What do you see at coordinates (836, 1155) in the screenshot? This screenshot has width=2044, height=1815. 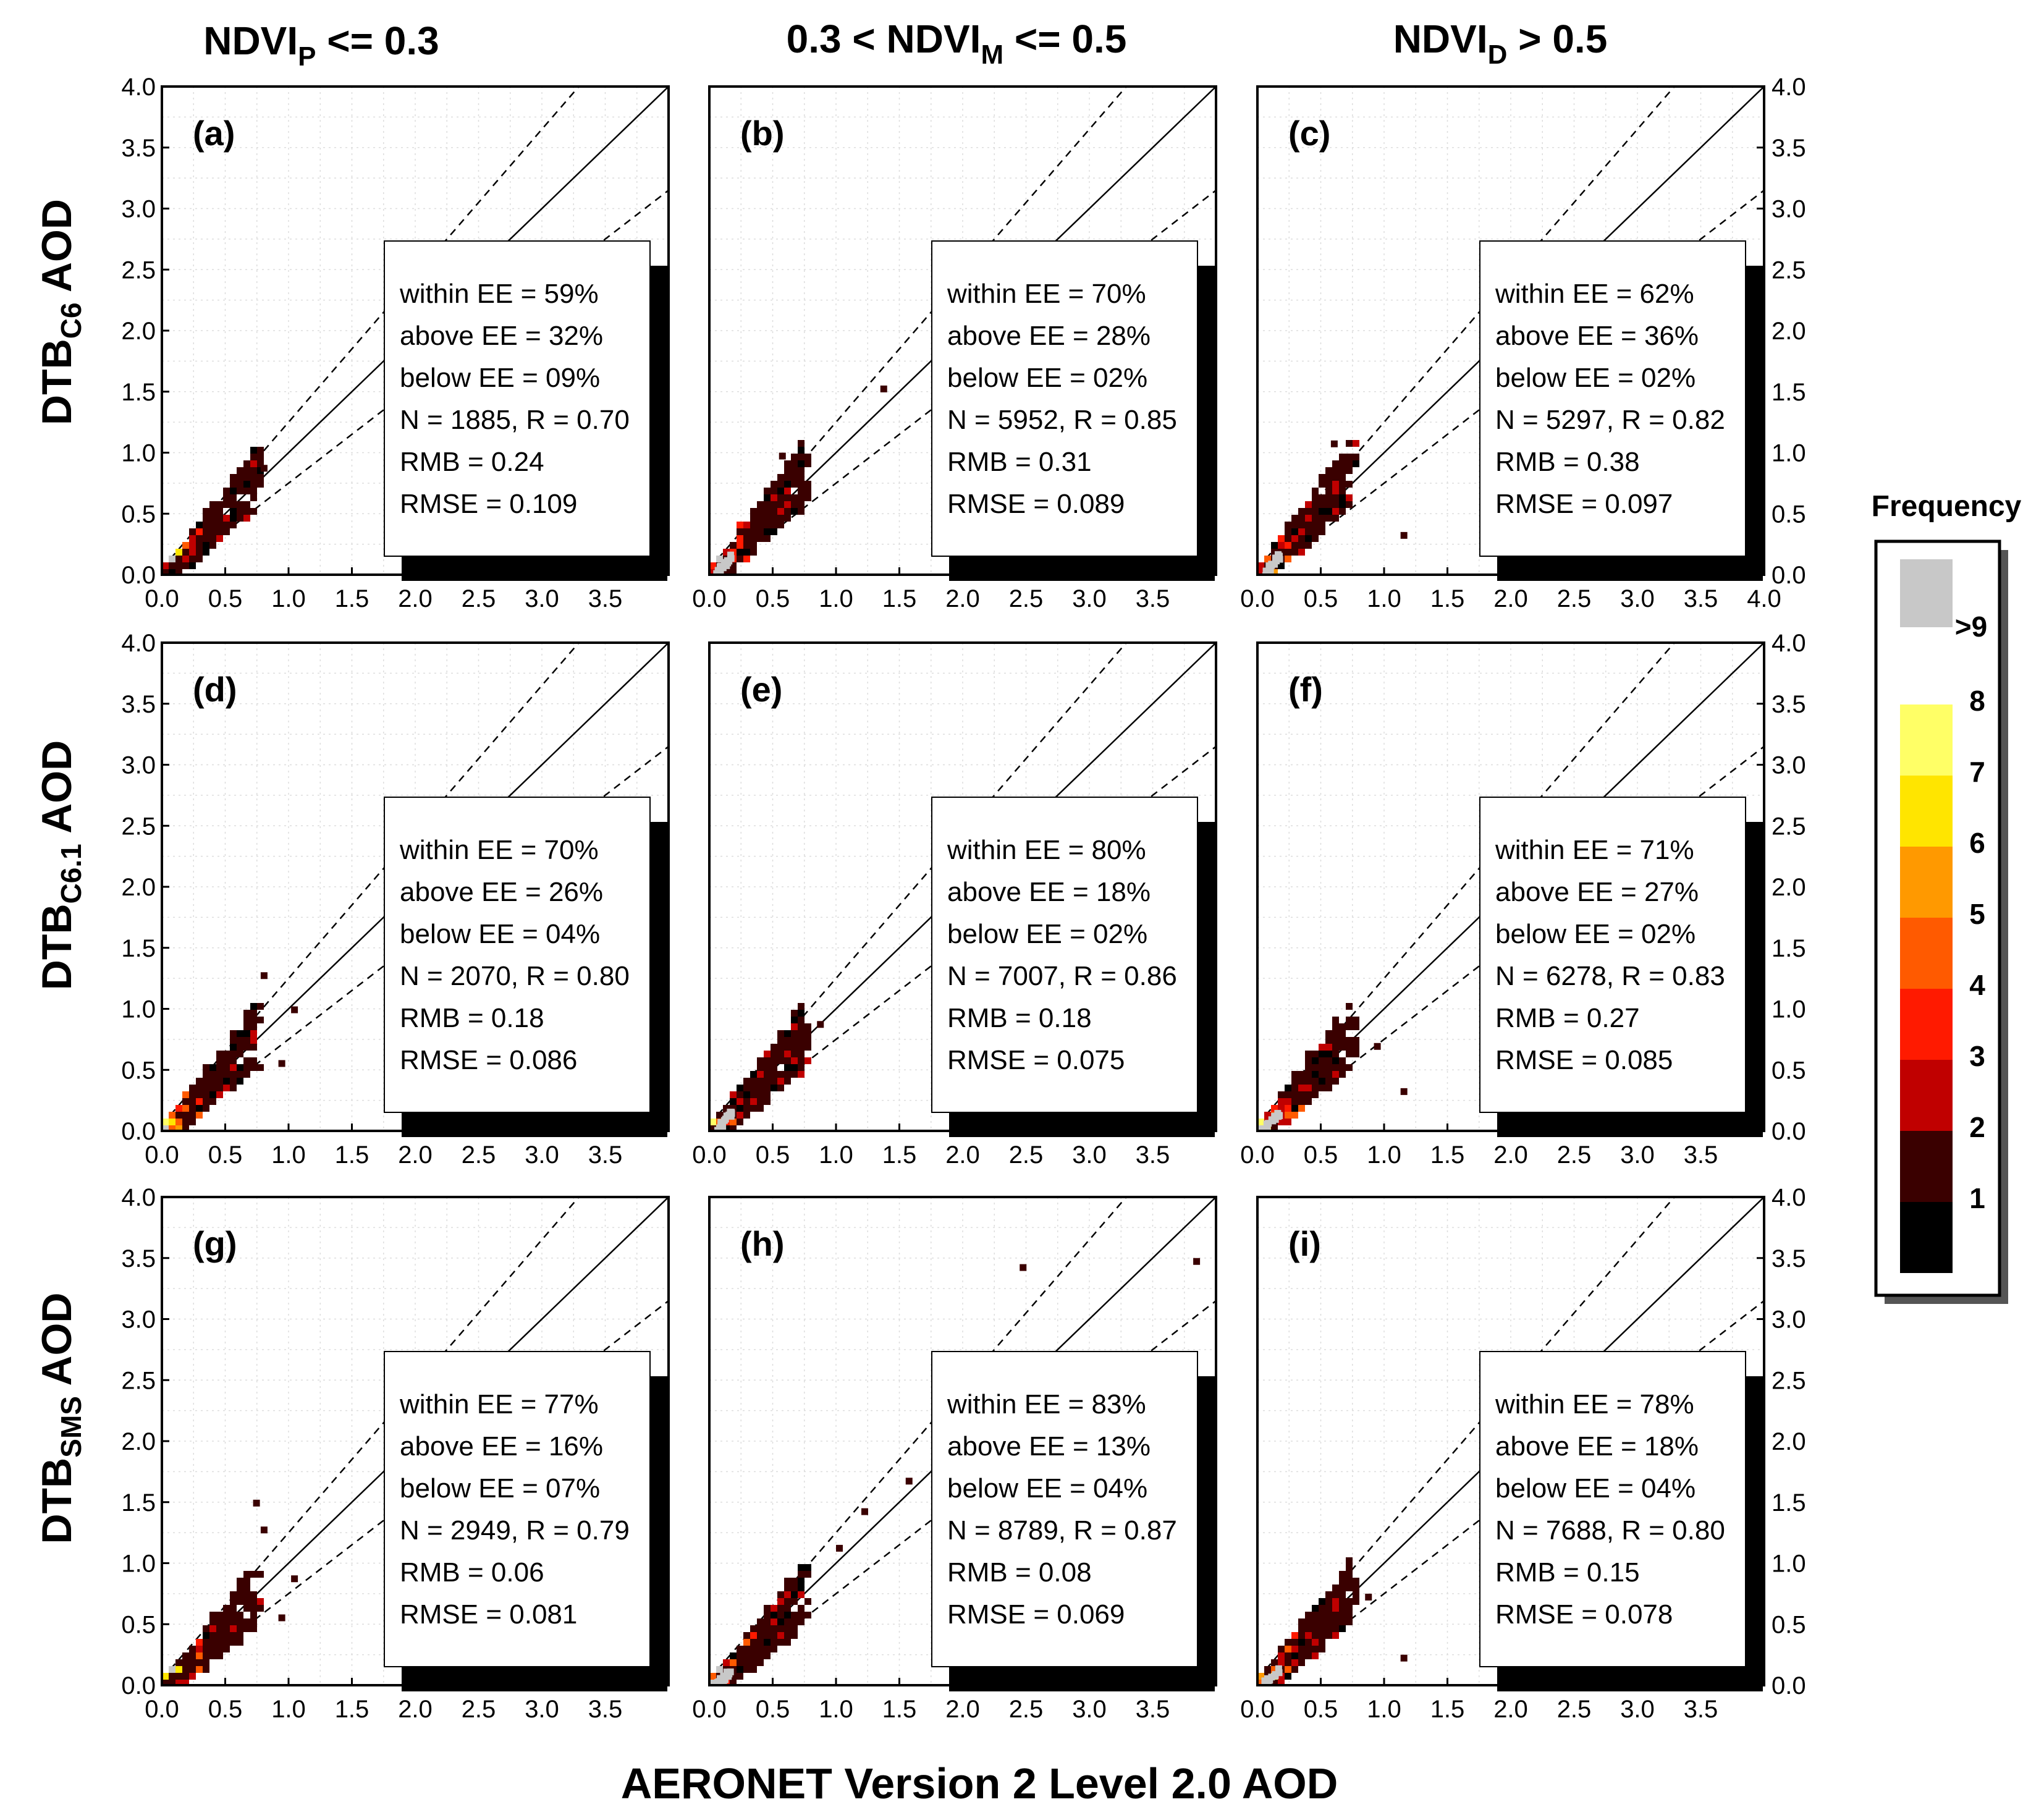 I see `x-tick-label: 1.0` at bounding box center [836, 1155].